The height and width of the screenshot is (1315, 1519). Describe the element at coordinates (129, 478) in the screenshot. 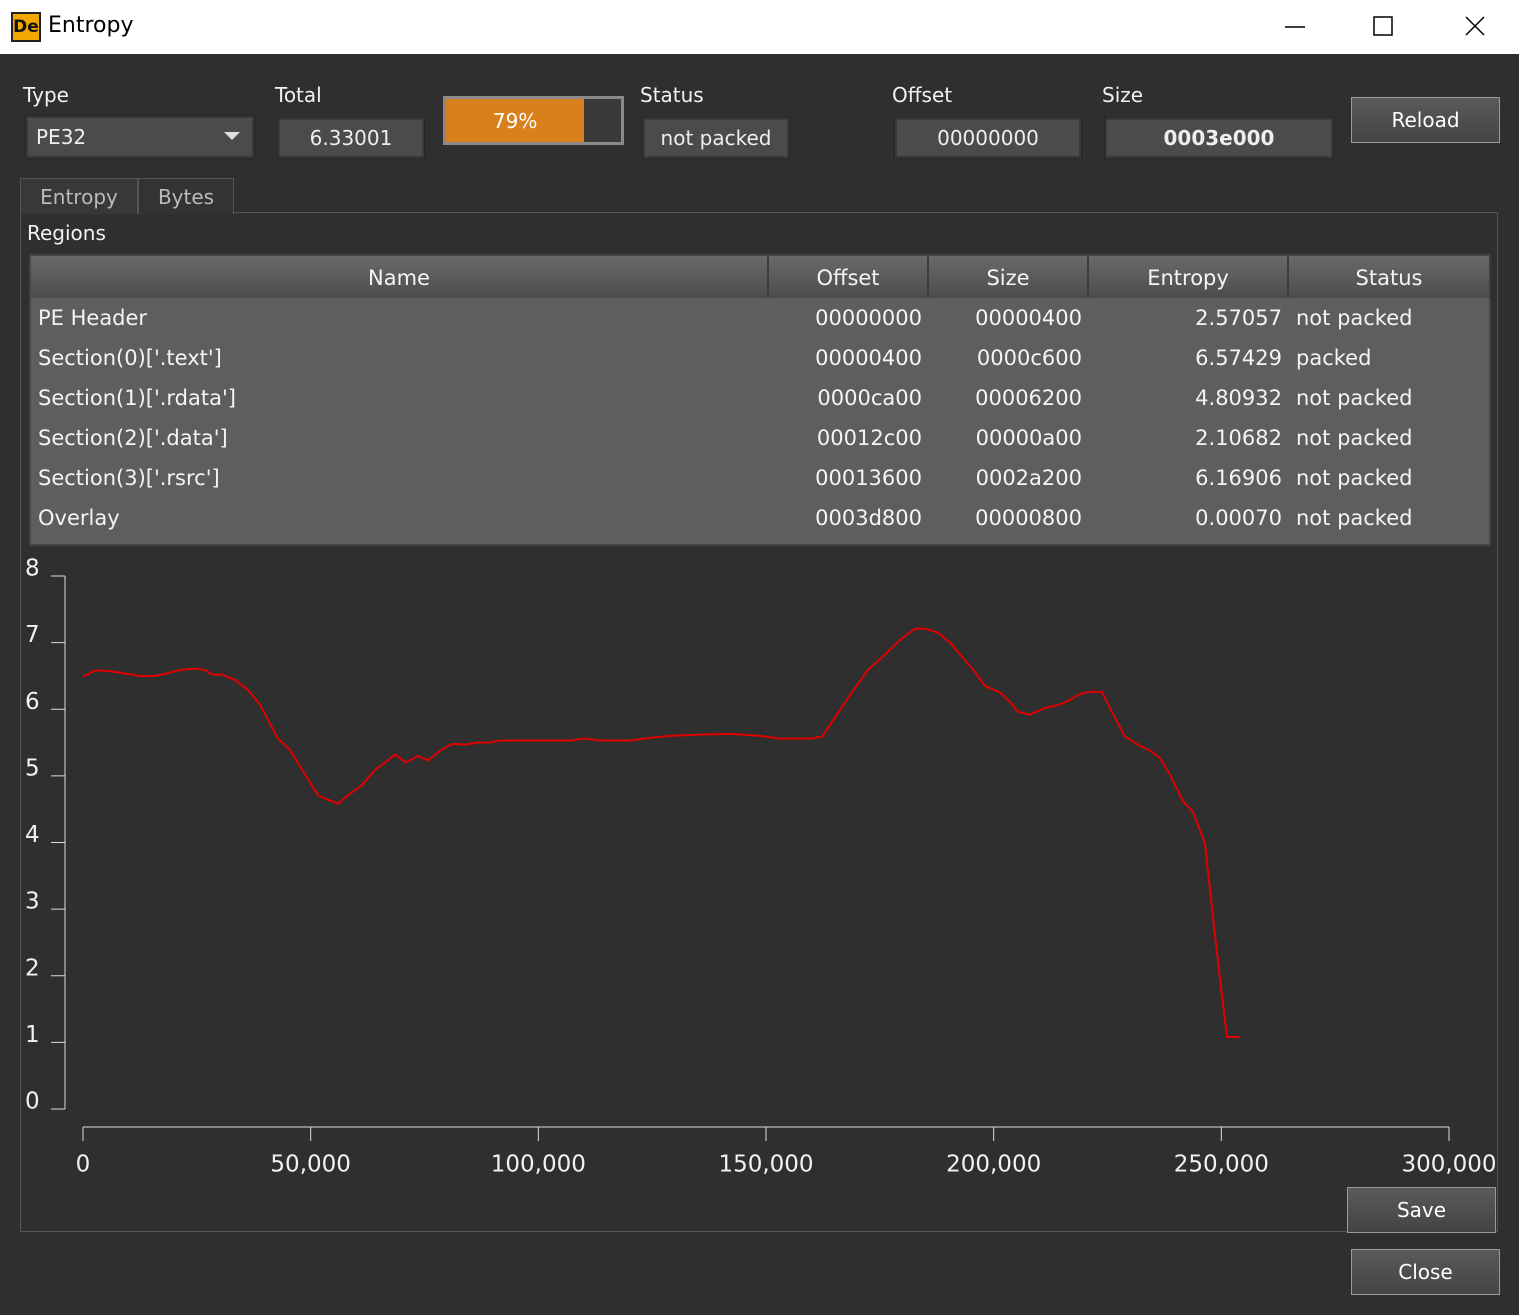

I see `cell: Section(3)['.rsrc']` at that location.